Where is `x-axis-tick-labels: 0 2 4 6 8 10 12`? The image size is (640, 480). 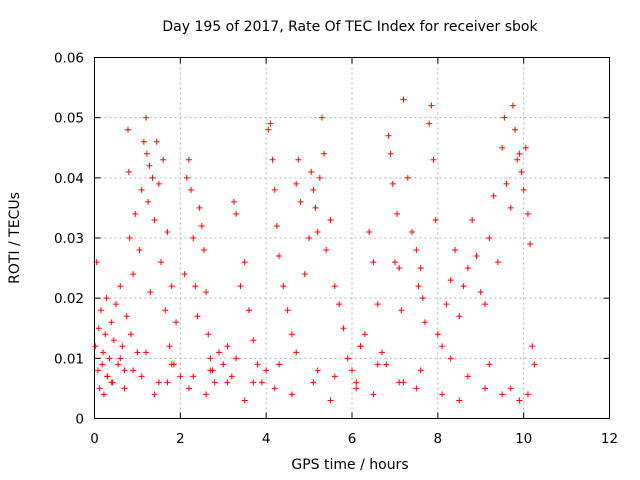 x-axis-tick-labels: 0 2 4 6 8 10 12 is located at coordinates (354, 439).